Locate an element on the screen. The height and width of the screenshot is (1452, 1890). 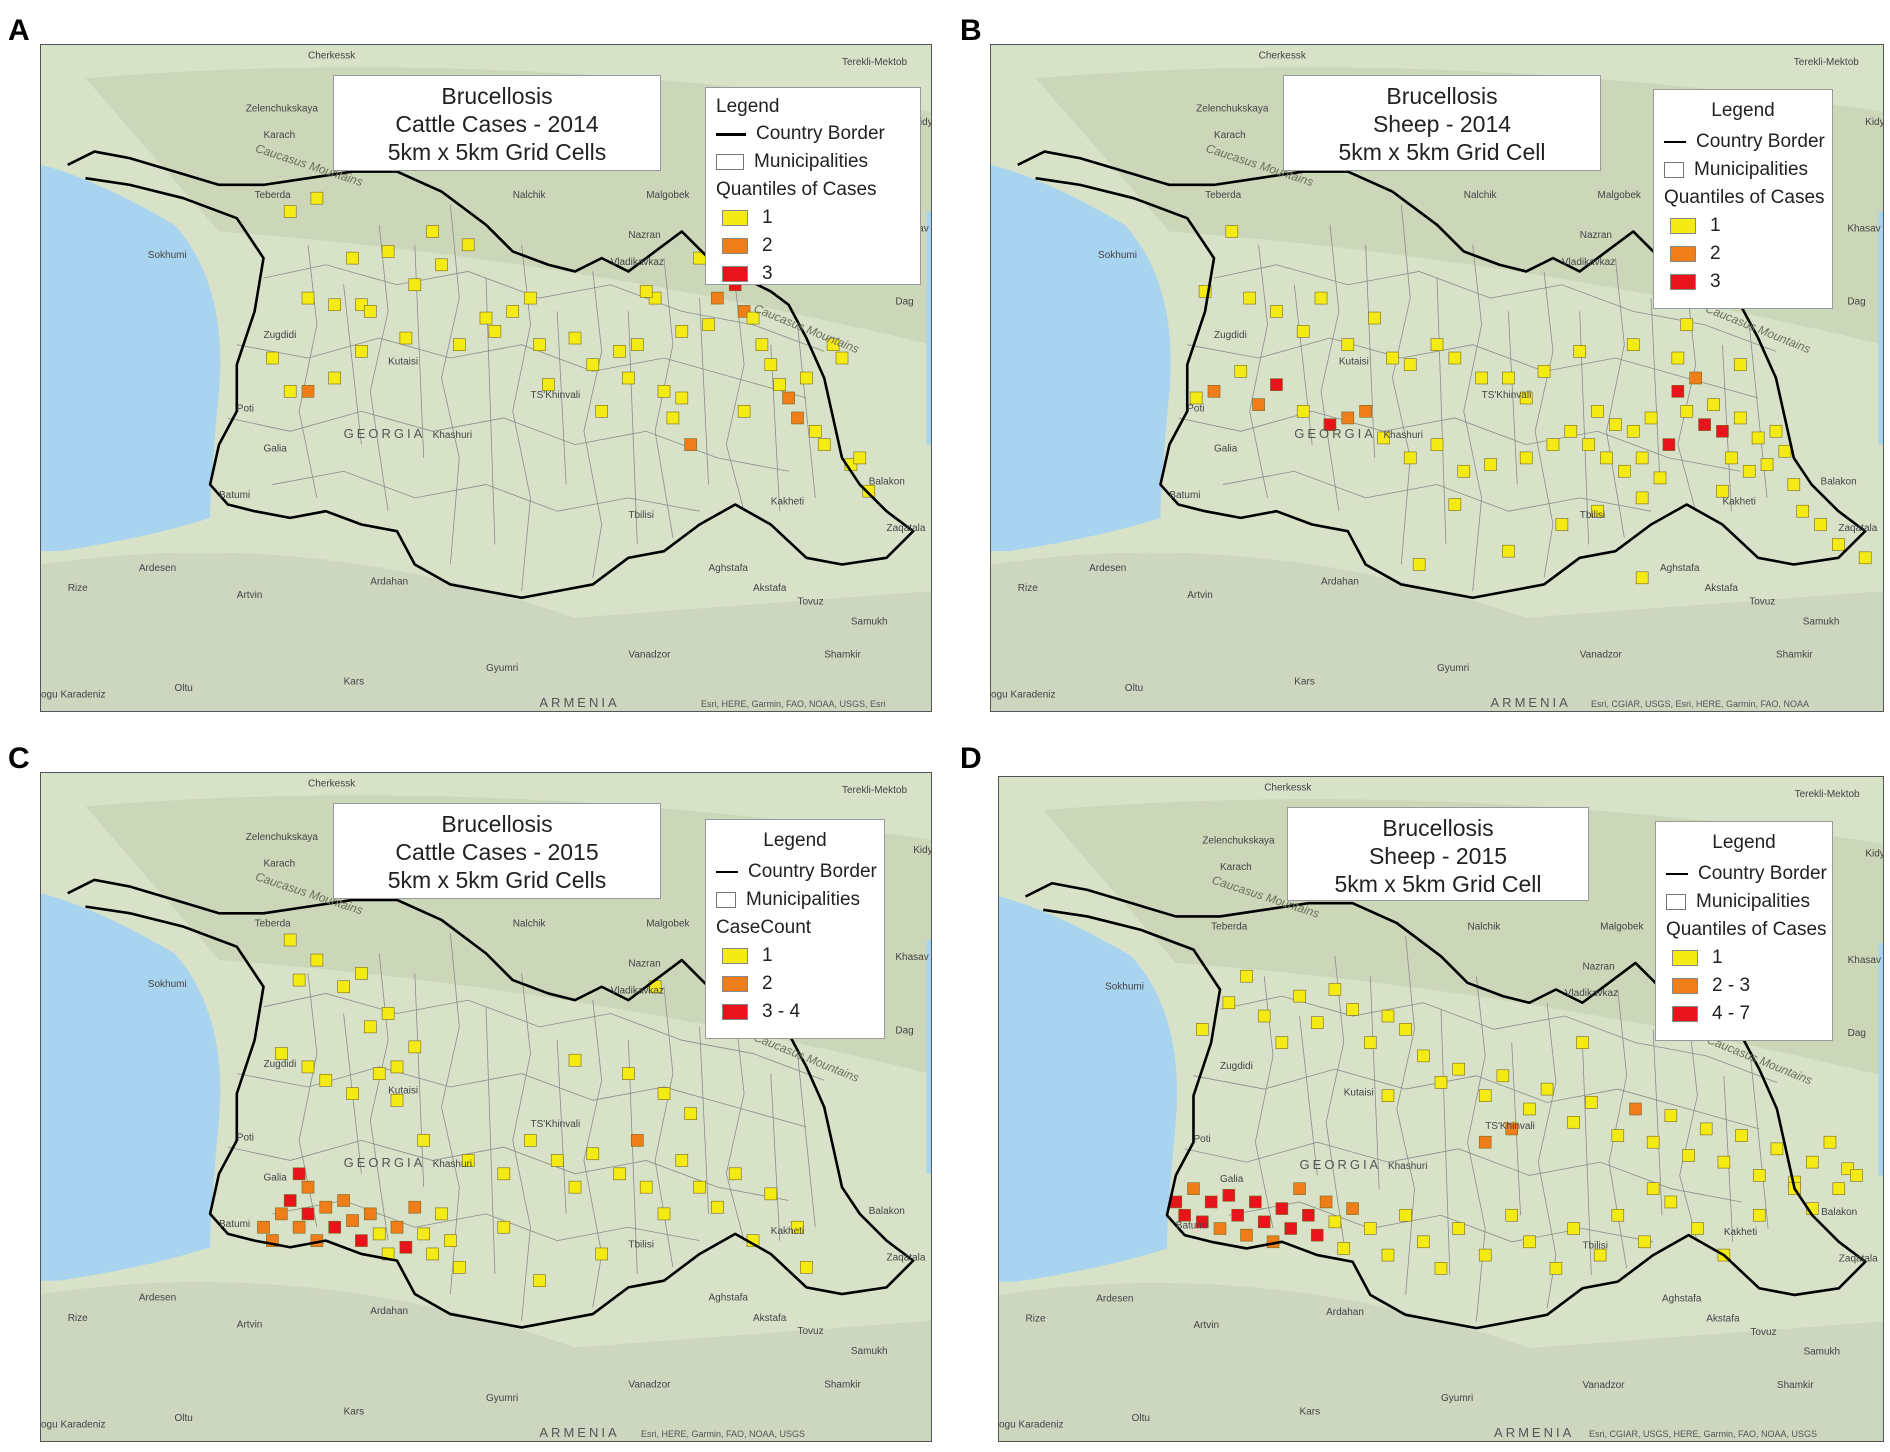
legend-row-municipalities: Municipalities is located at coordinates (813, 162).